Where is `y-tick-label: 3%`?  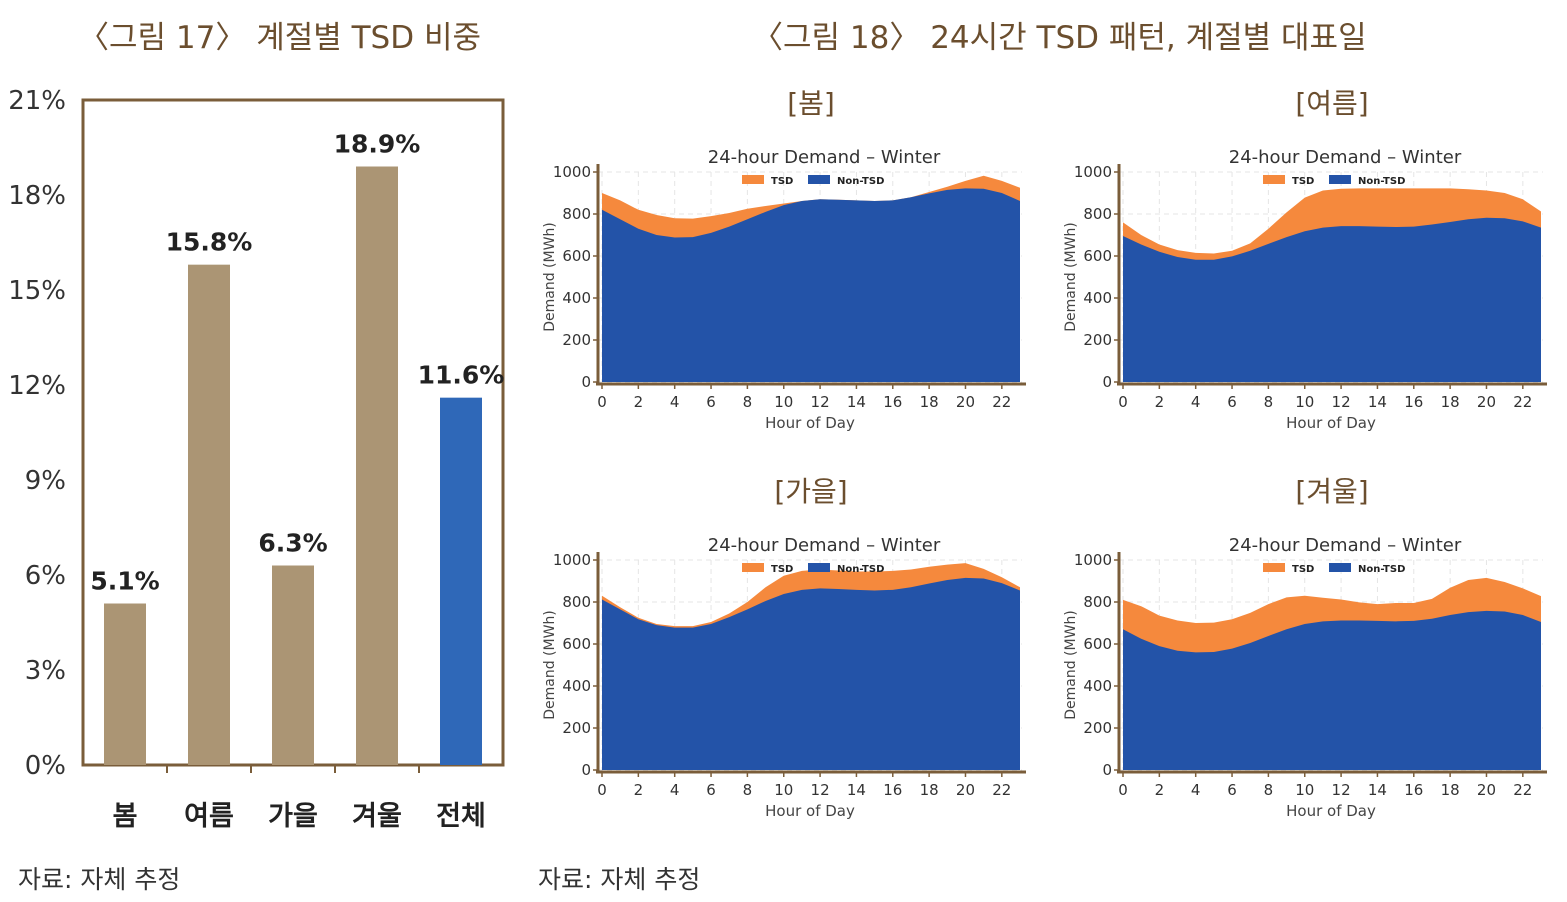
y-tick-label: 3% is located at coordinates (45, 671).